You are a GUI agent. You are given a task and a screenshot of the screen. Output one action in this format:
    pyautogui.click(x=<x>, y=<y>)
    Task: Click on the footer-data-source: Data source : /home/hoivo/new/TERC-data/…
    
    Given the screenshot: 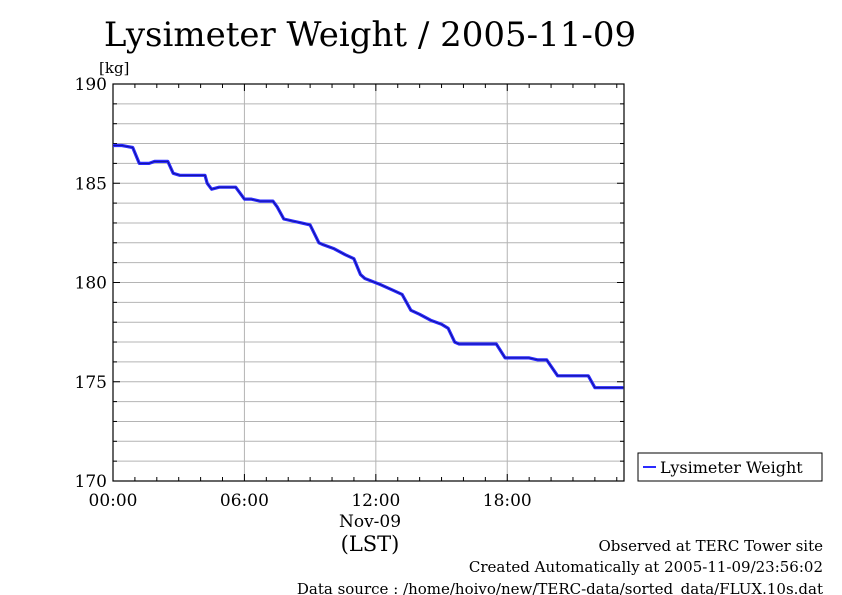 What is the action you would take?
    pyautogui.click(x=560, y=587)
    